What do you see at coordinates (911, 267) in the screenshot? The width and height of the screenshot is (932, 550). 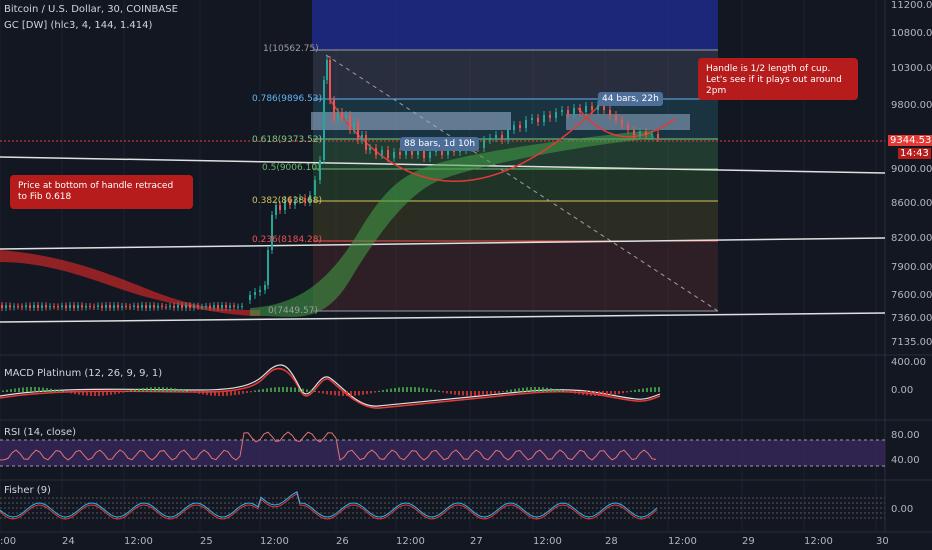 I see `price-tick: 7900.00` at bounding box center [911, 267].